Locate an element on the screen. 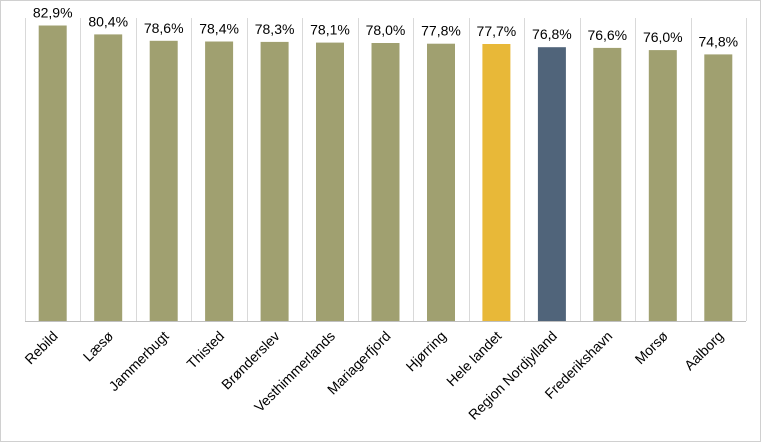 Image resolution: width=761 pixels, height=442 pixels. category-label-12: Aalborg is located at coordinates (703, 350).